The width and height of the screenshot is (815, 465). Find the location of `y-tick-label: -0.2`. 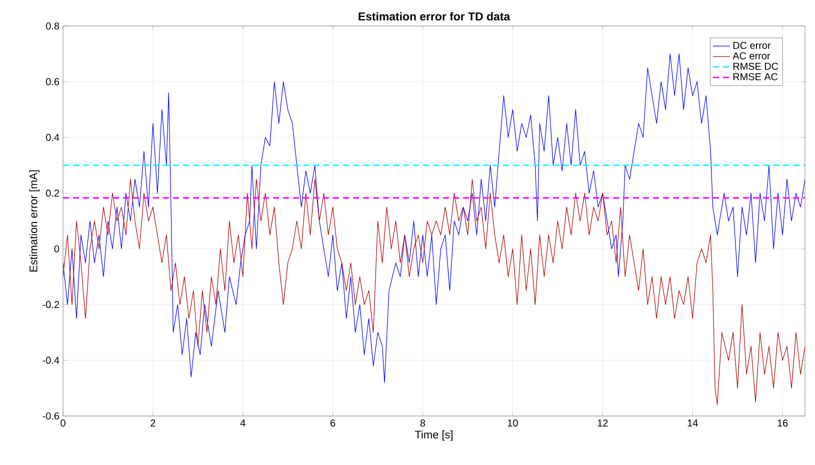

y-tick-label: -0.2 is located at coordinates (50, 304).